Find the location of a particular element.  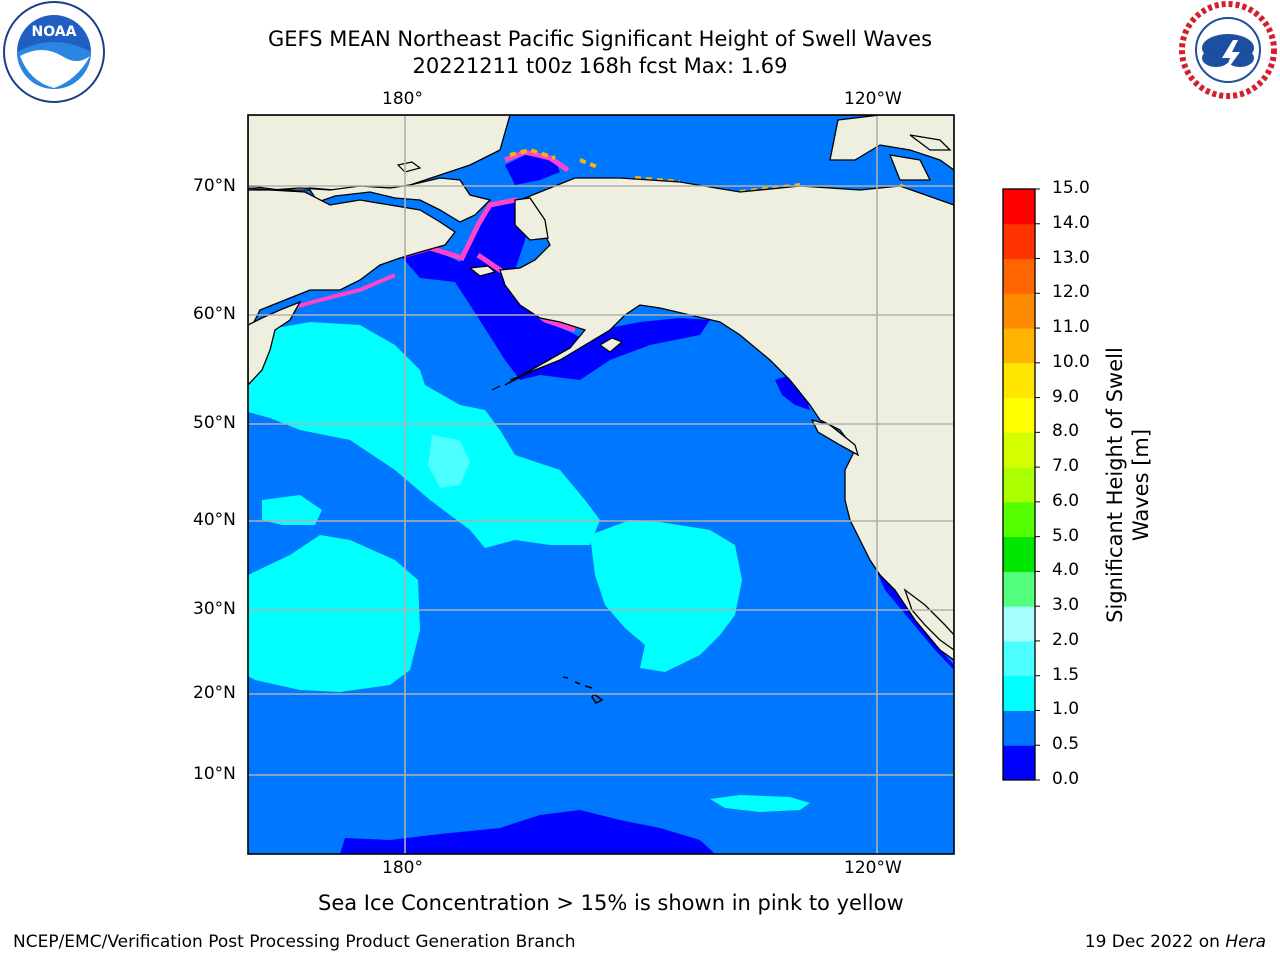

colorbar-tick-label: 4.0 is located at coordinates (1066, 570).